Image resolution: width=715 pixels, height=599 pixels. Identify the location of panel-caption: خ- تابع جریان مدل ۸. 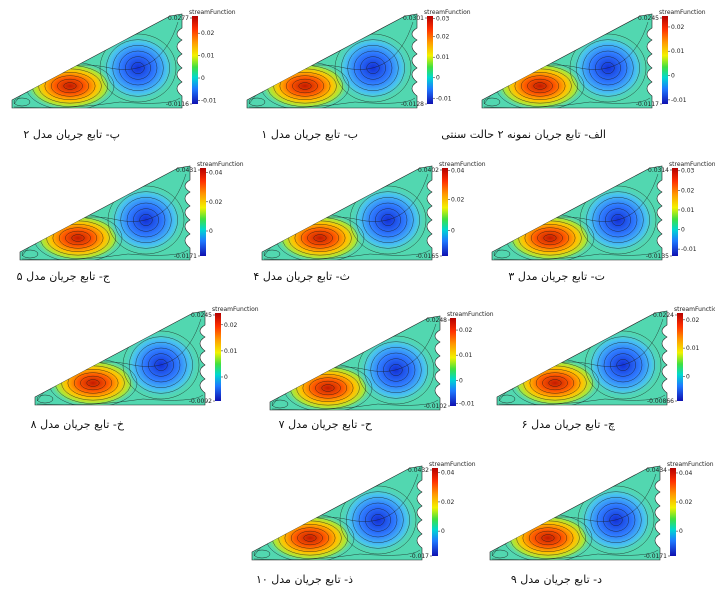
(77, 424).